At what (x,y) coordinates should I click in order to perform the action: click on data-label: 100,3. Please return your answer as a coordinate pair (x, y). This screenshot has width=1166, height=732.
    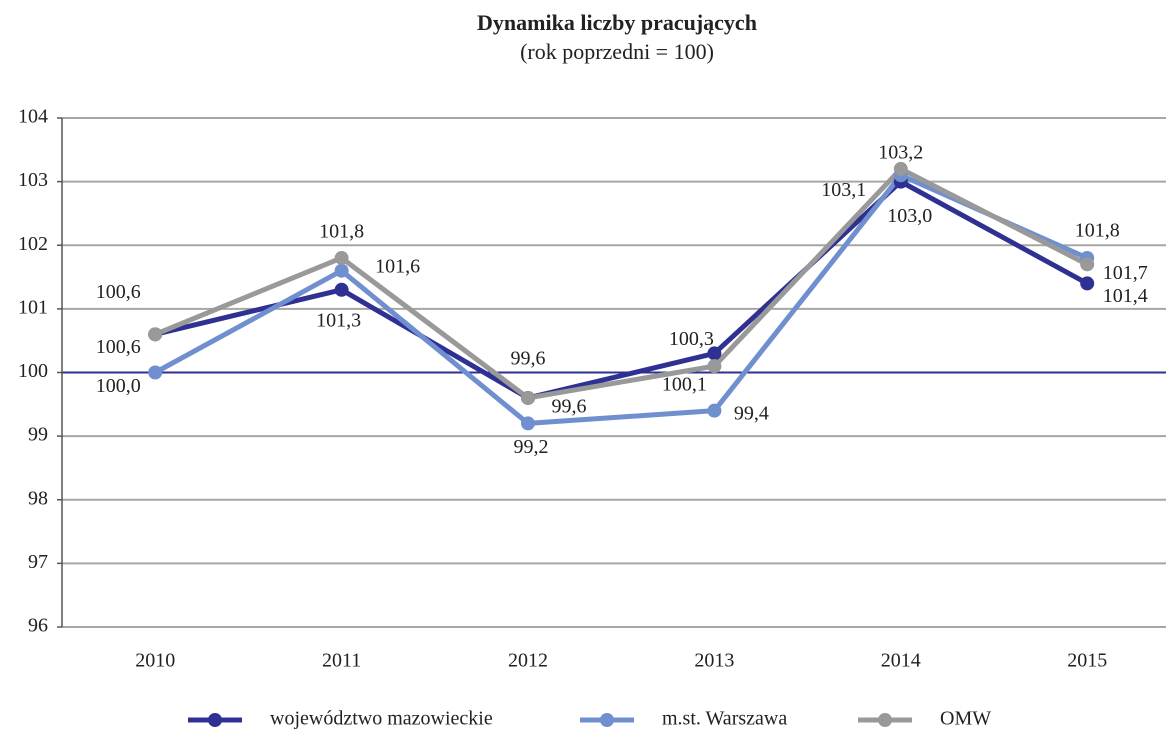
    Looking at the image, I should click on (691, 339).